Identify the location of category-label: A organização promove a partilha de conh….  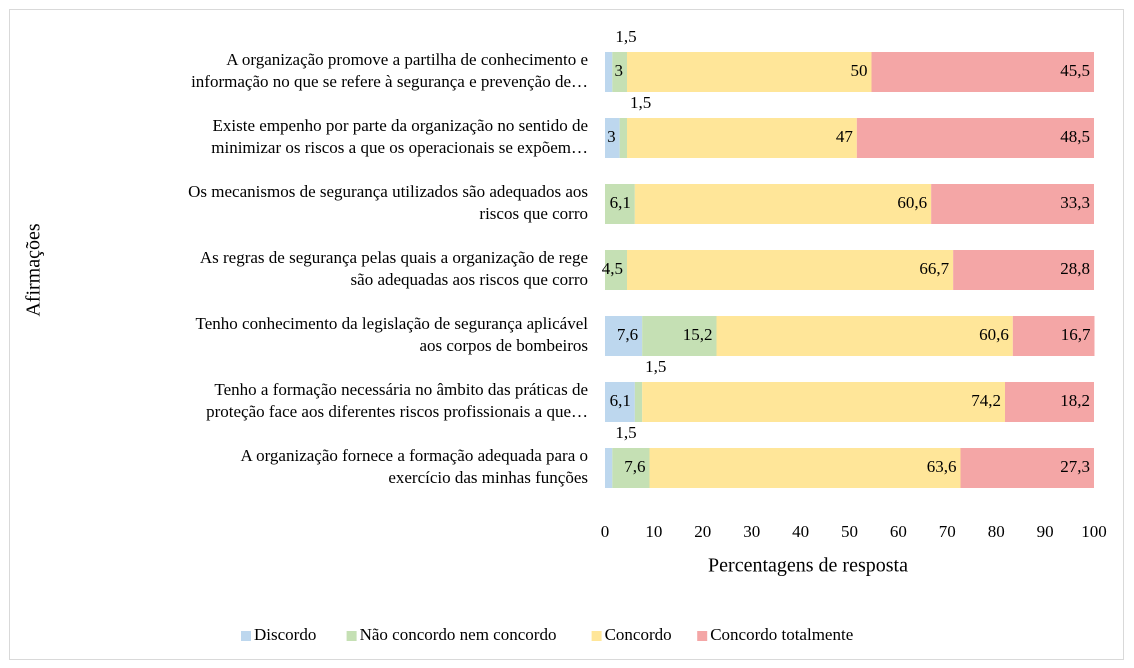
(407, 59).